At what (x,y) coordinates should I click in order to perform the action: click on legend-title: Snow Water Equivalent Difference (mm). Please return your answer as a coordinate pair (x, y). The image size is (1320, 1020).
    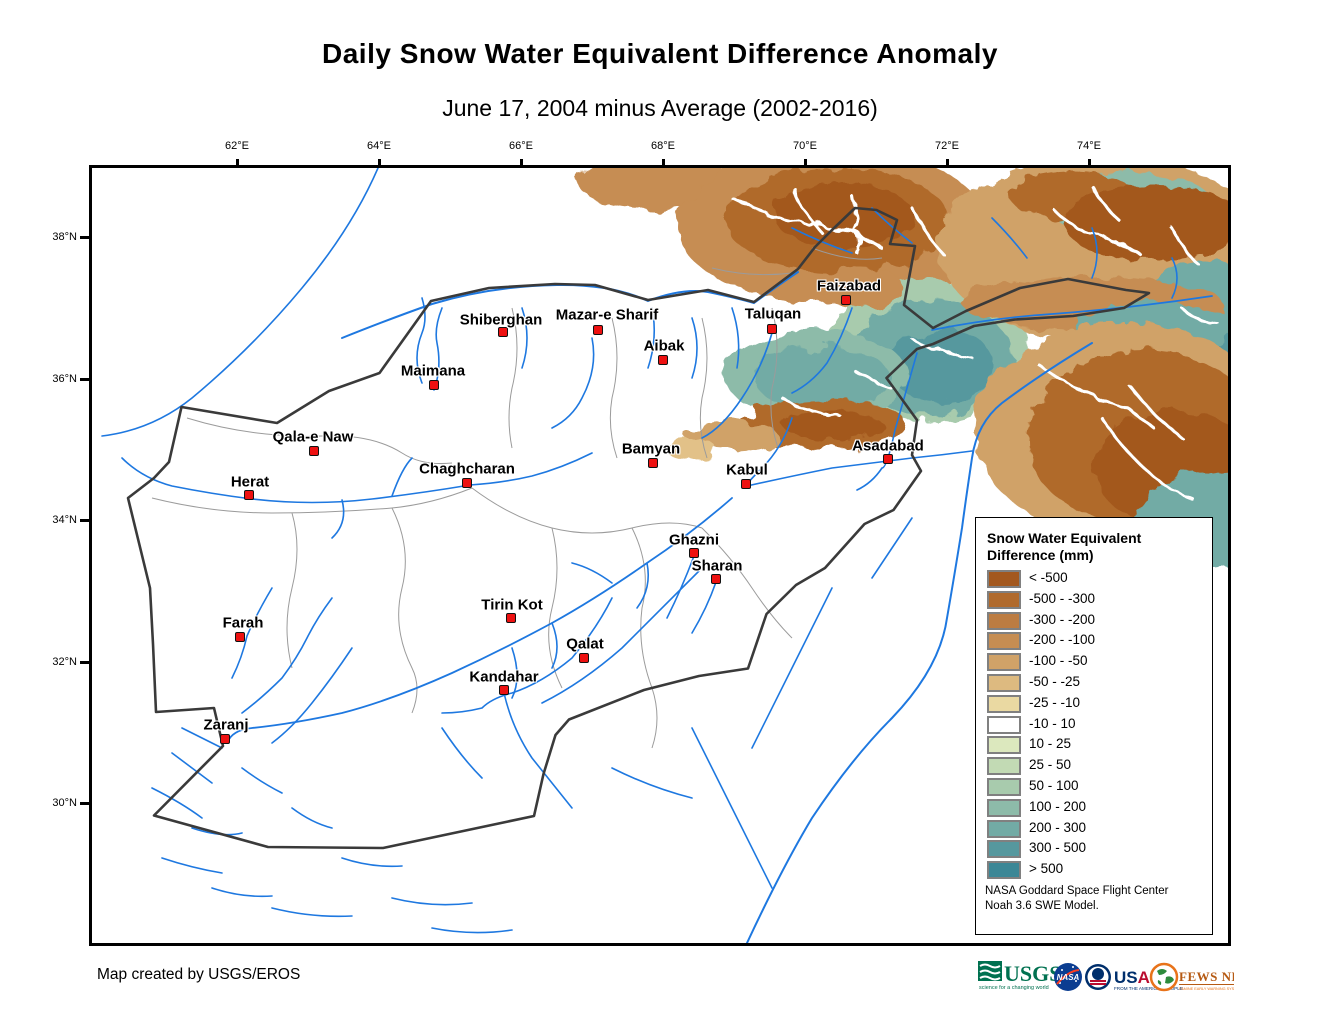
    Looking at the image, I should click on (1064, 547).